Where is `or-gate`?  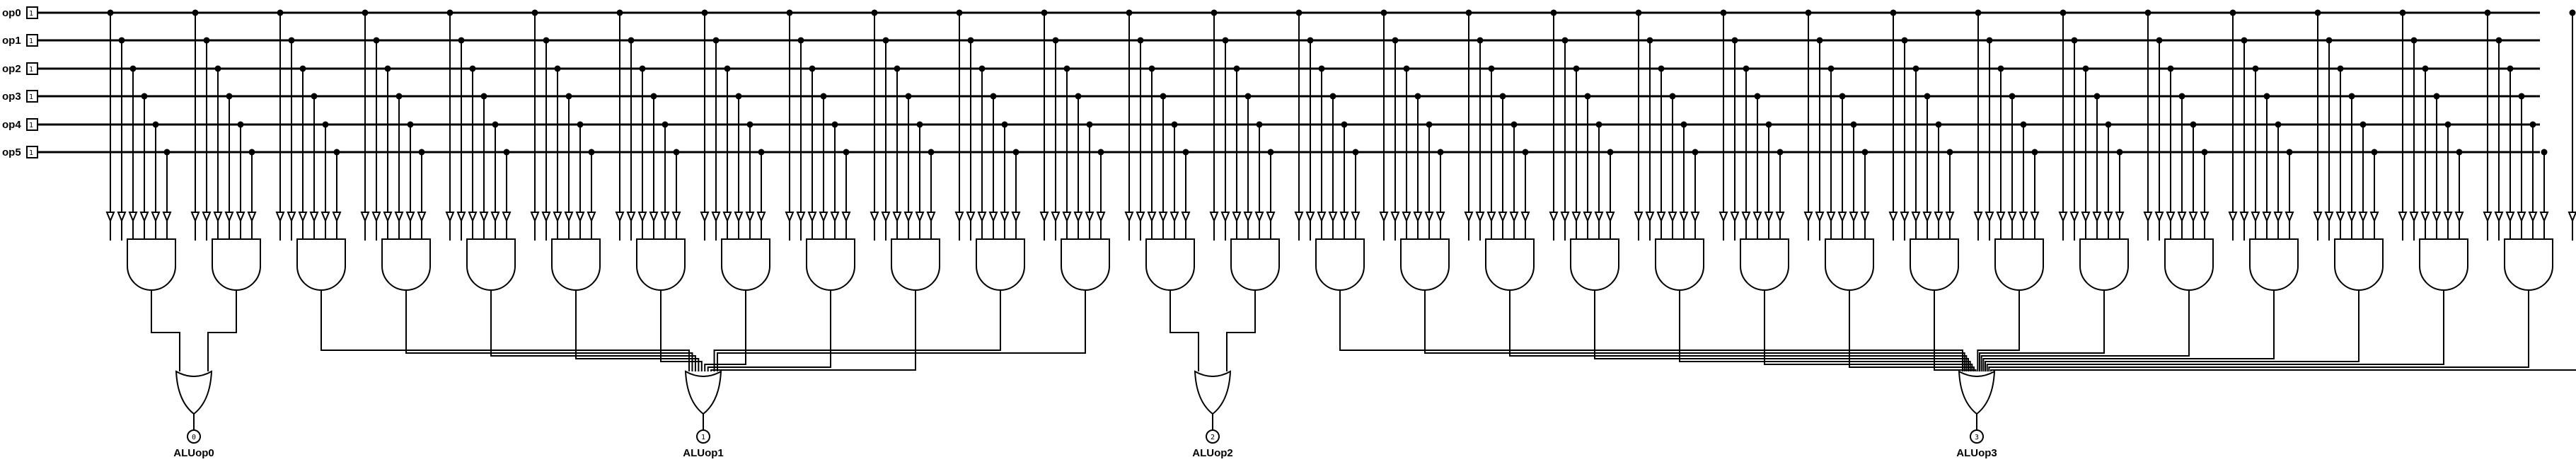 or-gate is located at coordinates (194, 392).